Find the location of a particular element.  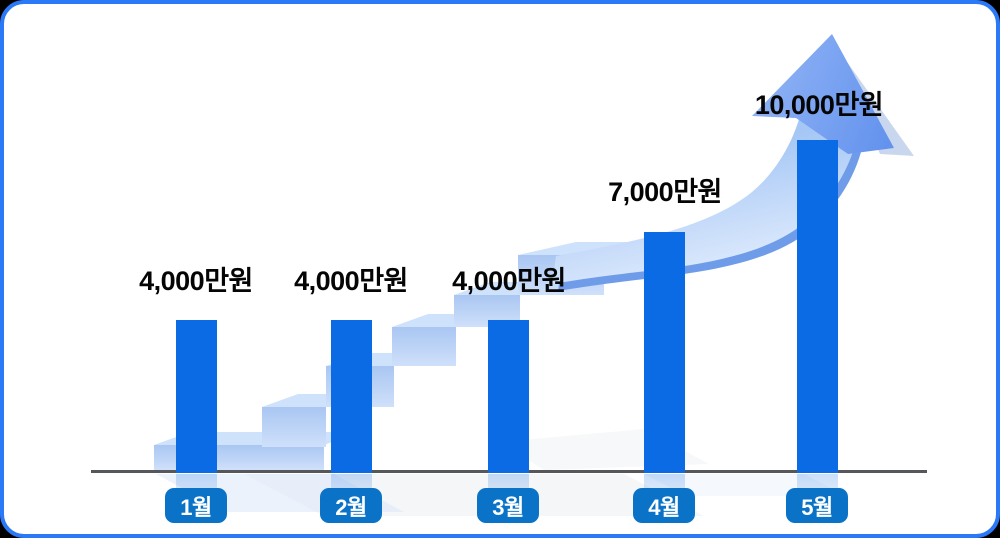

category-pill-month-3: 3월 is located at coordinates (508, 505).